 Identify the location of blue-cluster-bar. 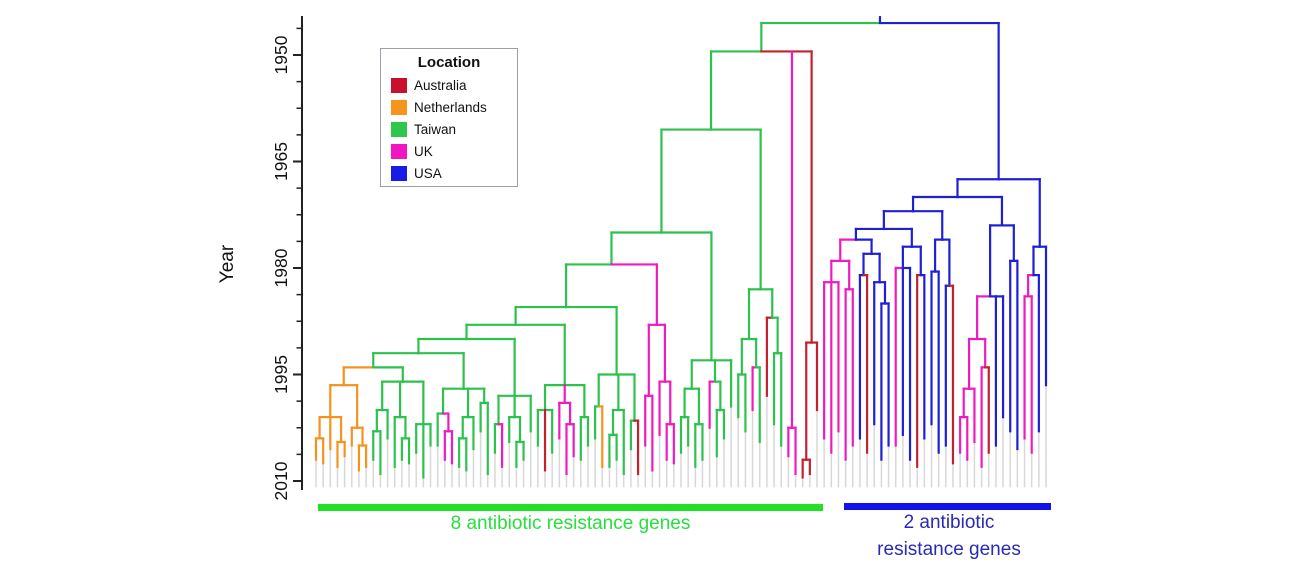
(947, 506).